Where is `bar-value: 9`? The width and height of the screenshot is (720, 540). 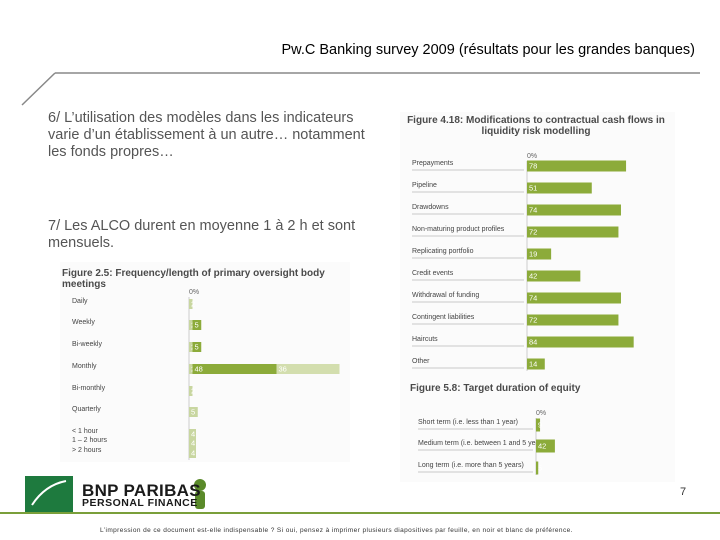 bar-value: 9 is located at coordinates (540, 424).